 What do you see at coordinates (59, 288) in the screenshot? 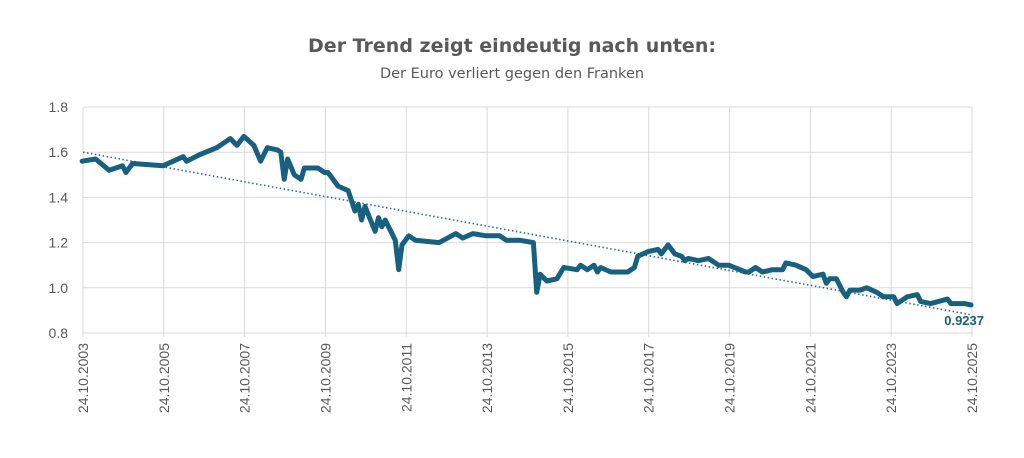
I see `y-tick-label: 1.0` at bounding box center [59, 288].